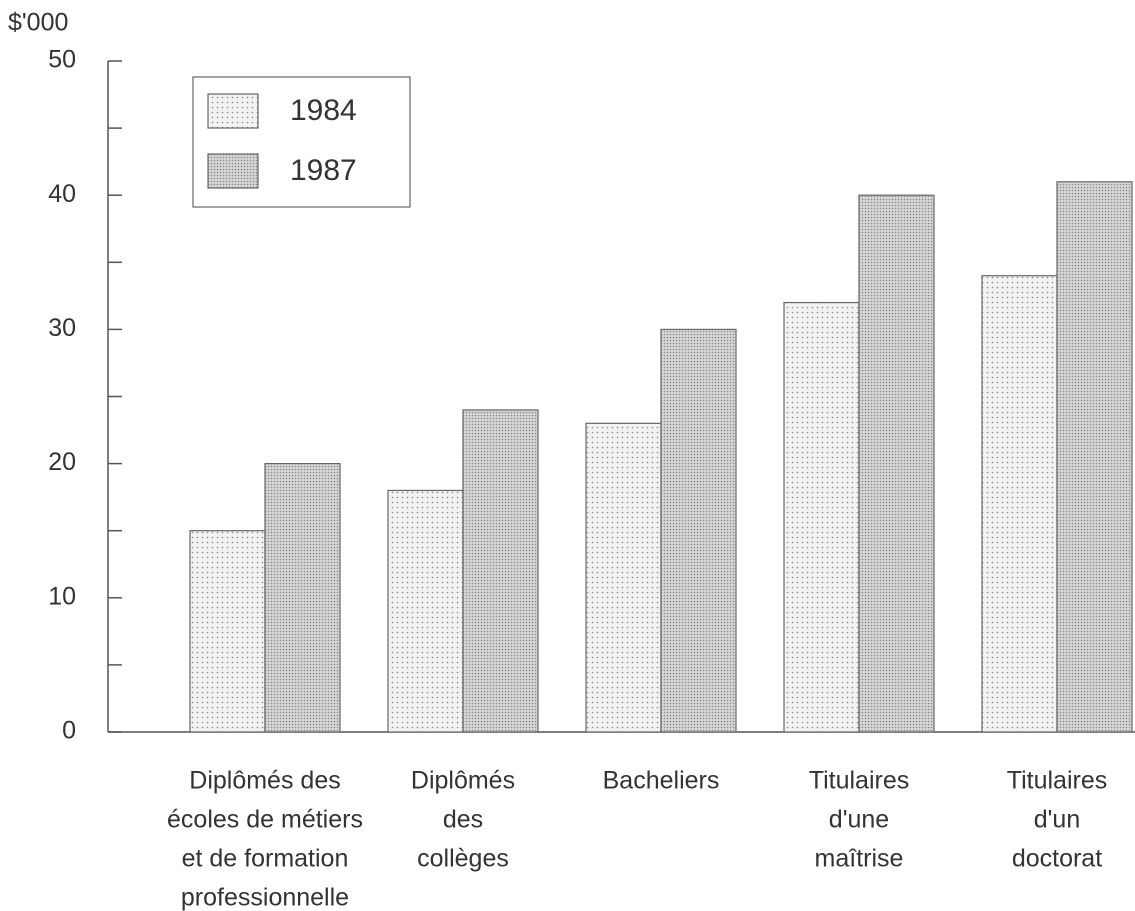 The width and height of the screenshot is (1135, 911). What do you see at coordinates (62, 596) in the screenshot?
I see `y-tick-label: 10` at bounding box center [62, 596].